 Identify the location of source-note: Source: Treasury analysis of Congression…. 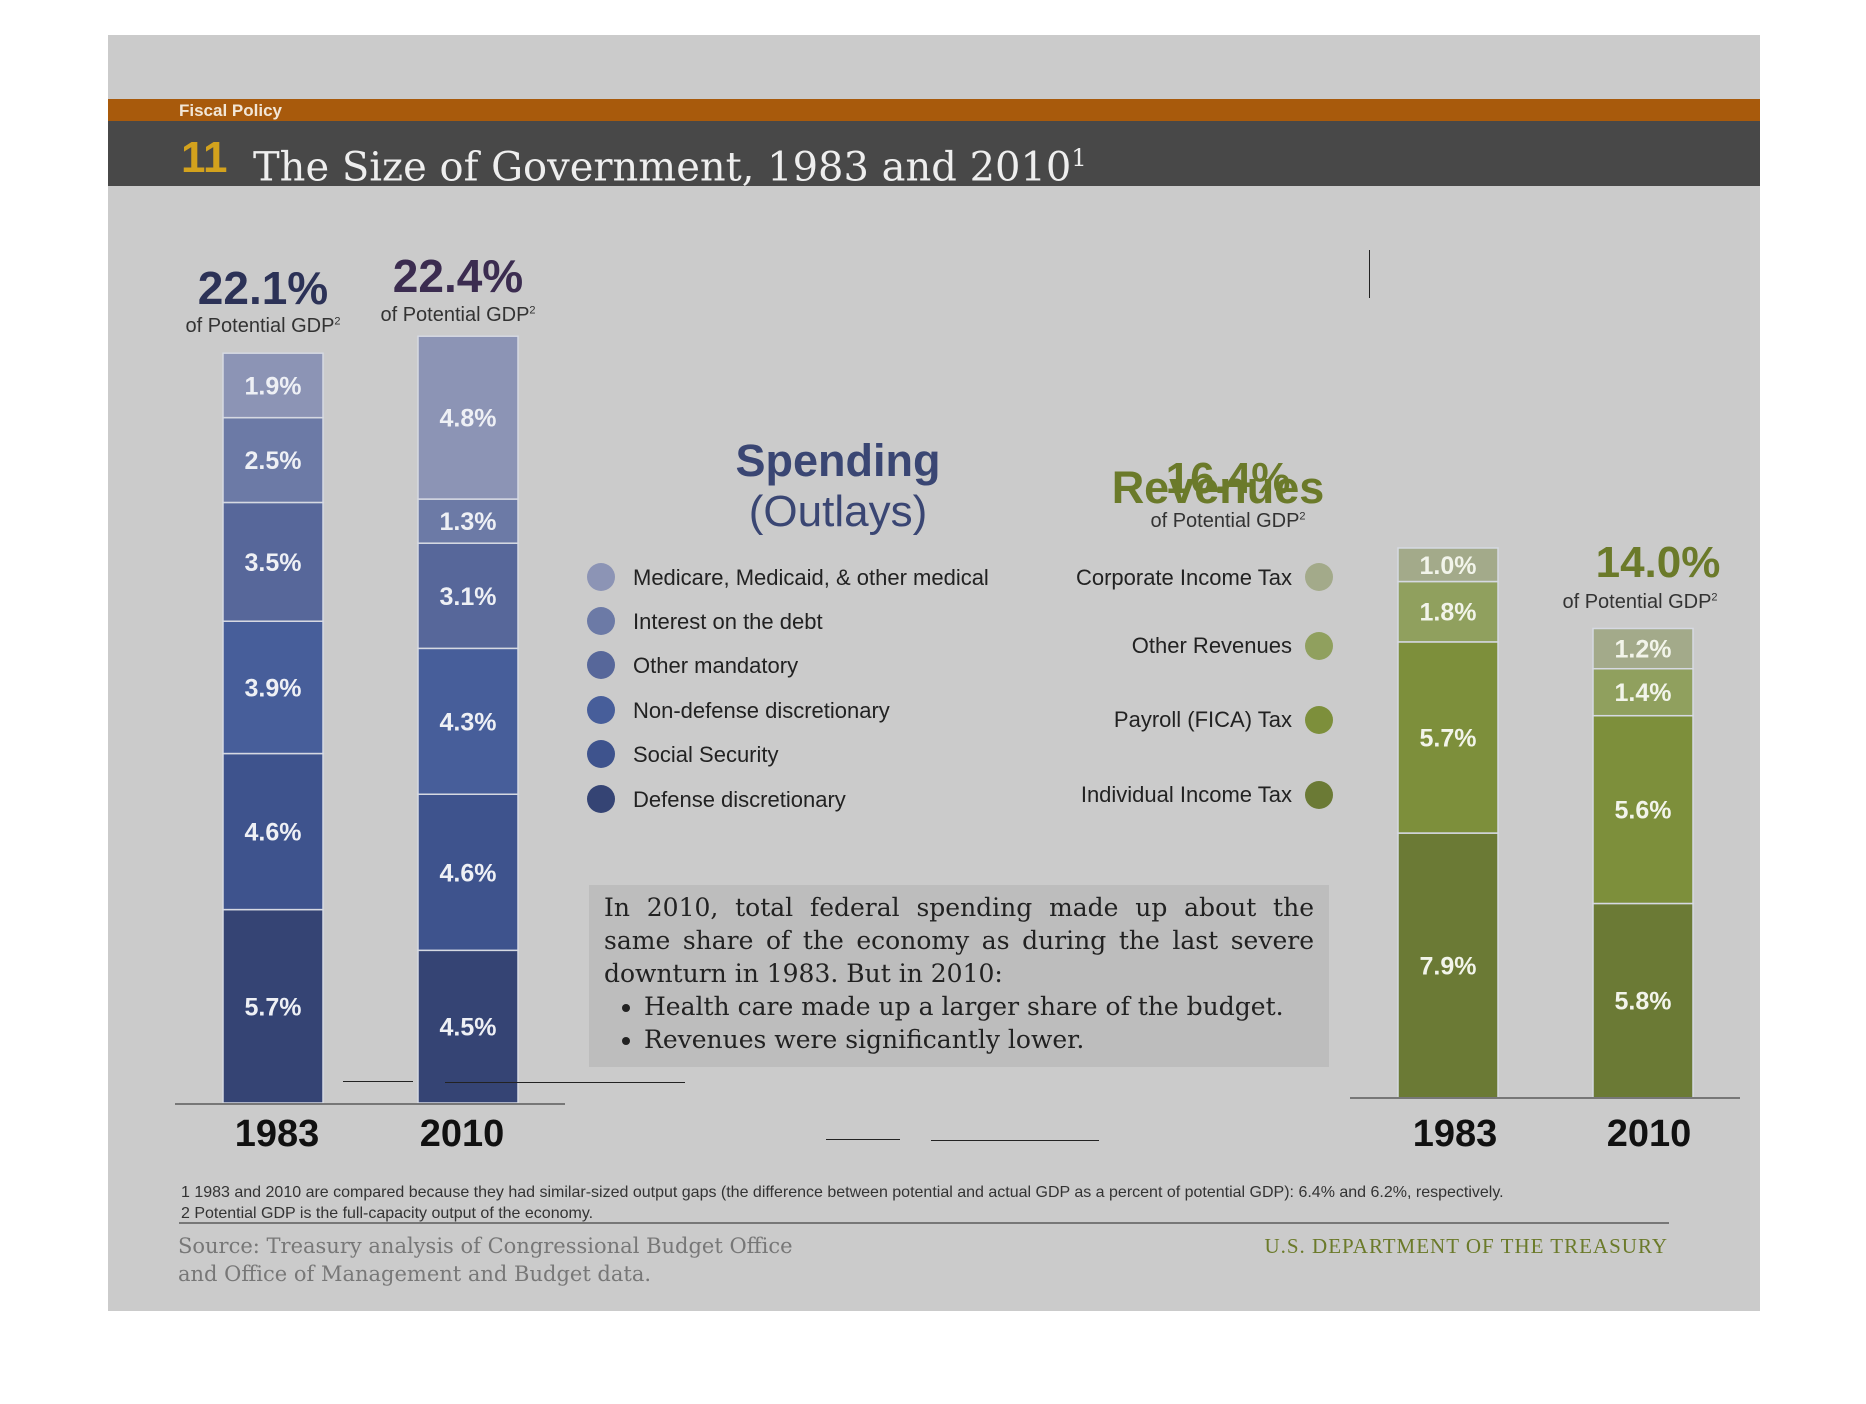
(485, 1260).